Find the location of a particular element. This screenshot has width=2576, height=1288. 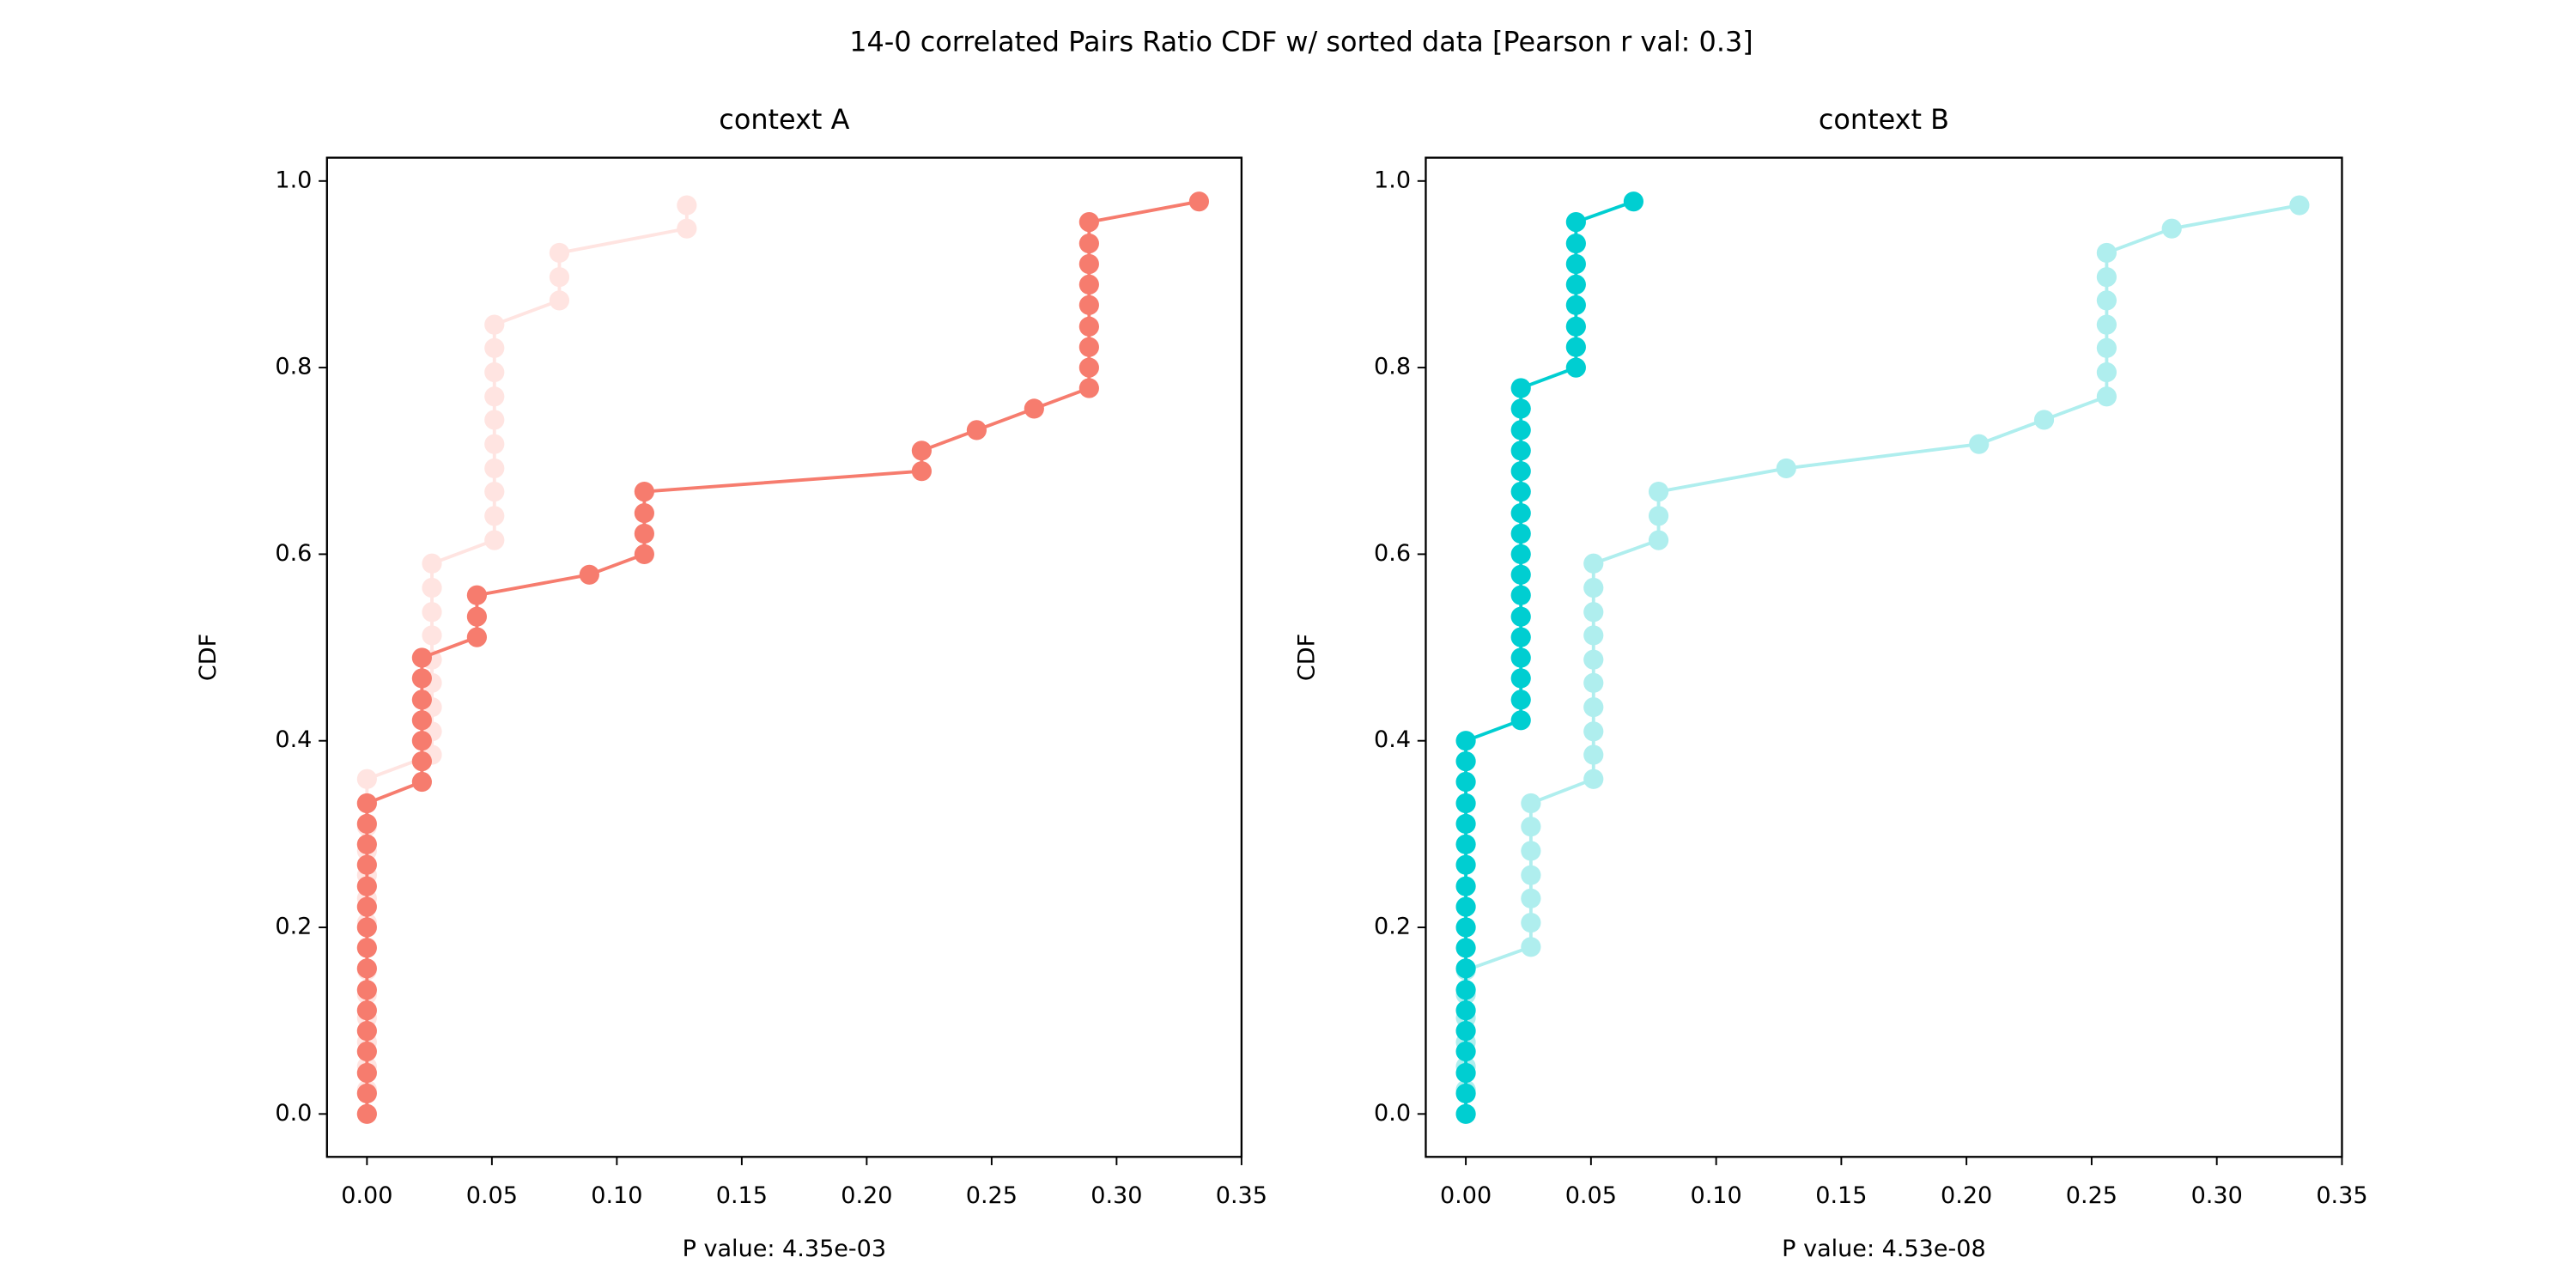

y-tick-label: 0.2 is located at coordinates (293, 927).